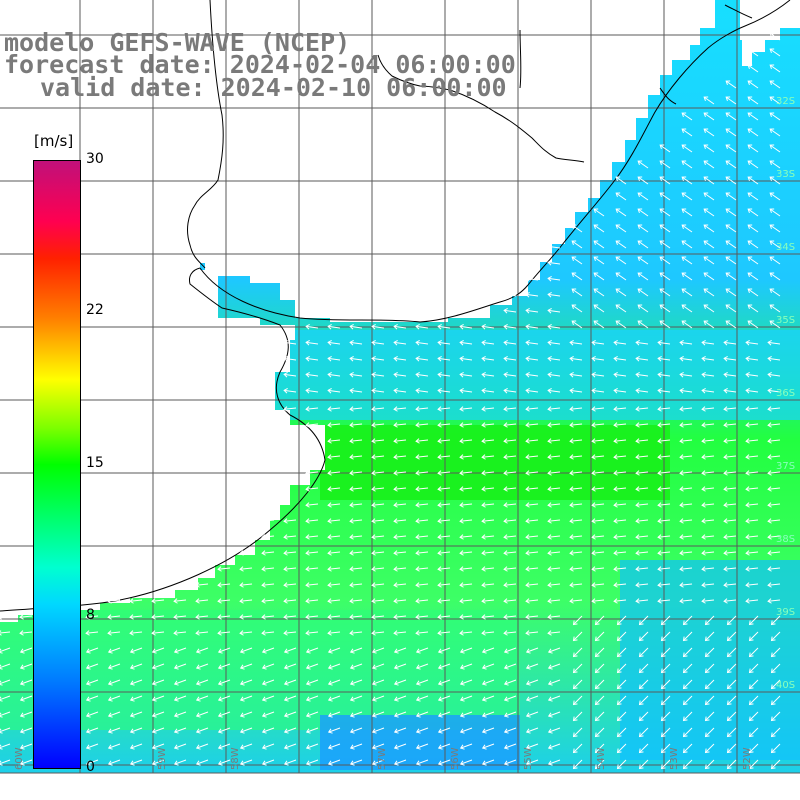 The height and width of the screenshot is (800, 800). I want to click on lat-label: 36S, so click(785, 393).